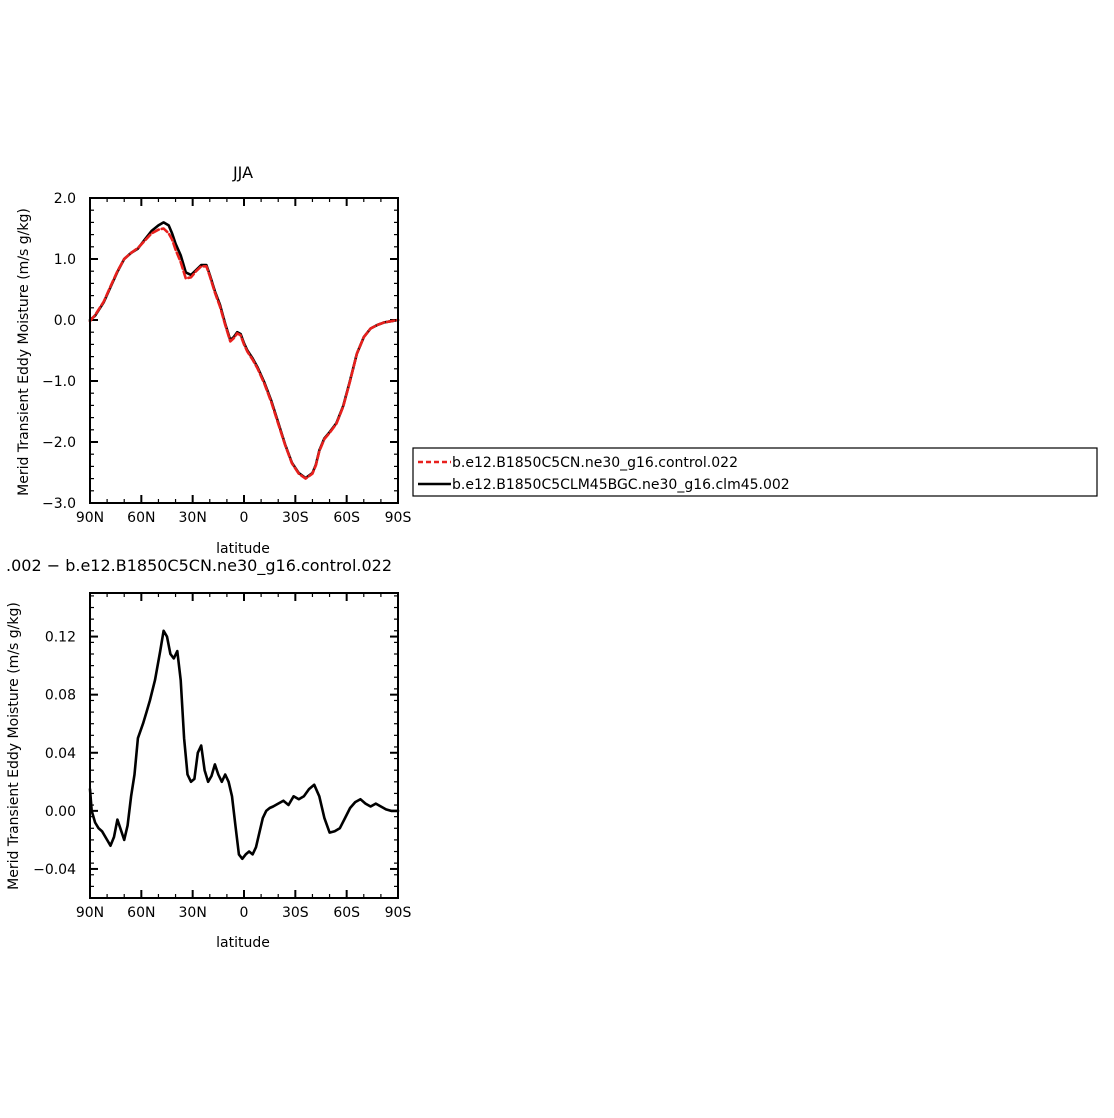 The image size is (1114, 1118). Describe the element at coordinates (60, 812) in the screenshot. I see `y-tick-label: 0.00` at that location.